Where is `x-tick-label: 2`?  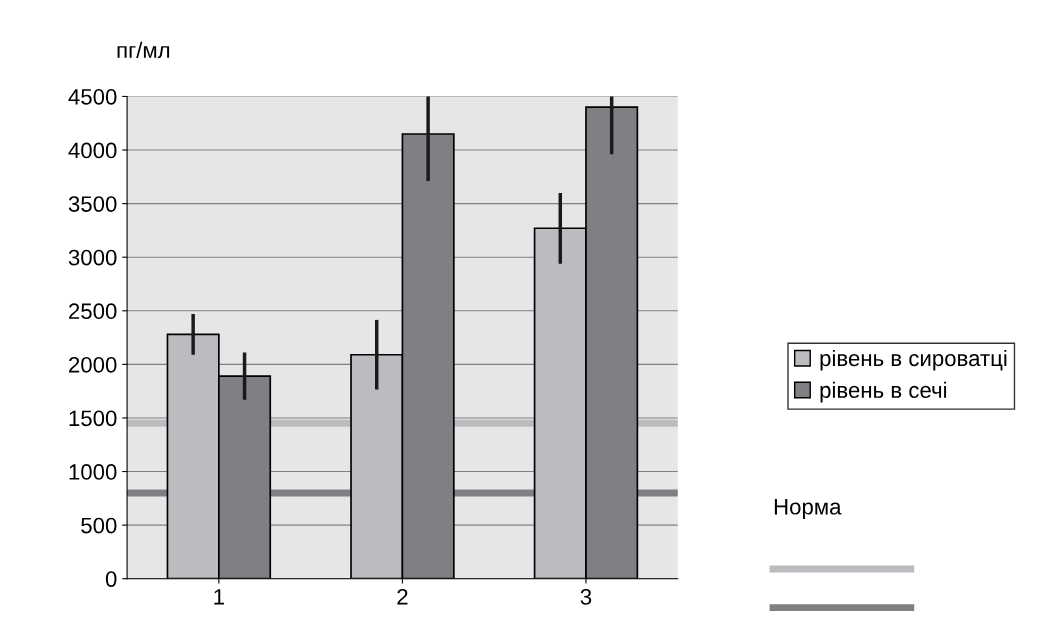
x-tick-label: 2 is located at coordinates (402, 597).